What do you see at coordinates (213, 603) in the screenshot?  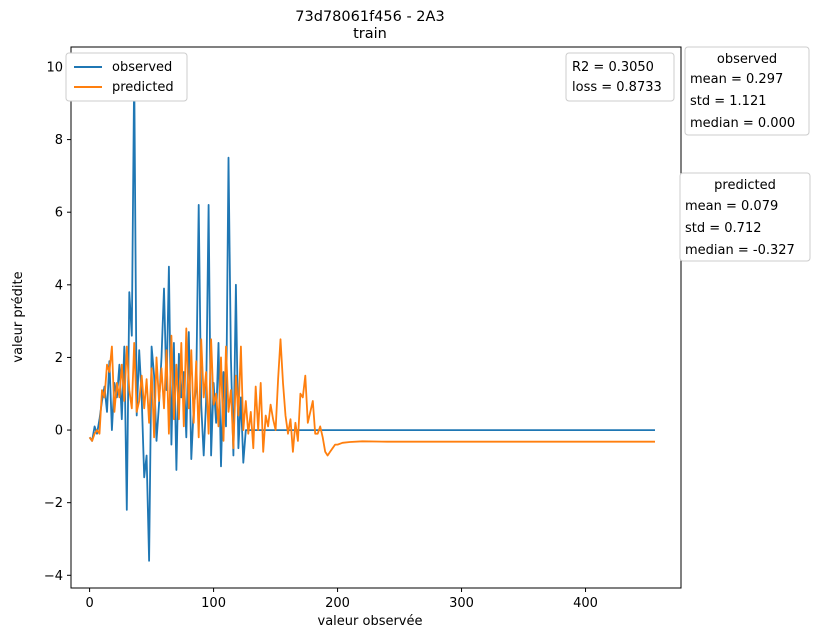 I see `x-tick-label: 100` at bounding box center [213, 603].